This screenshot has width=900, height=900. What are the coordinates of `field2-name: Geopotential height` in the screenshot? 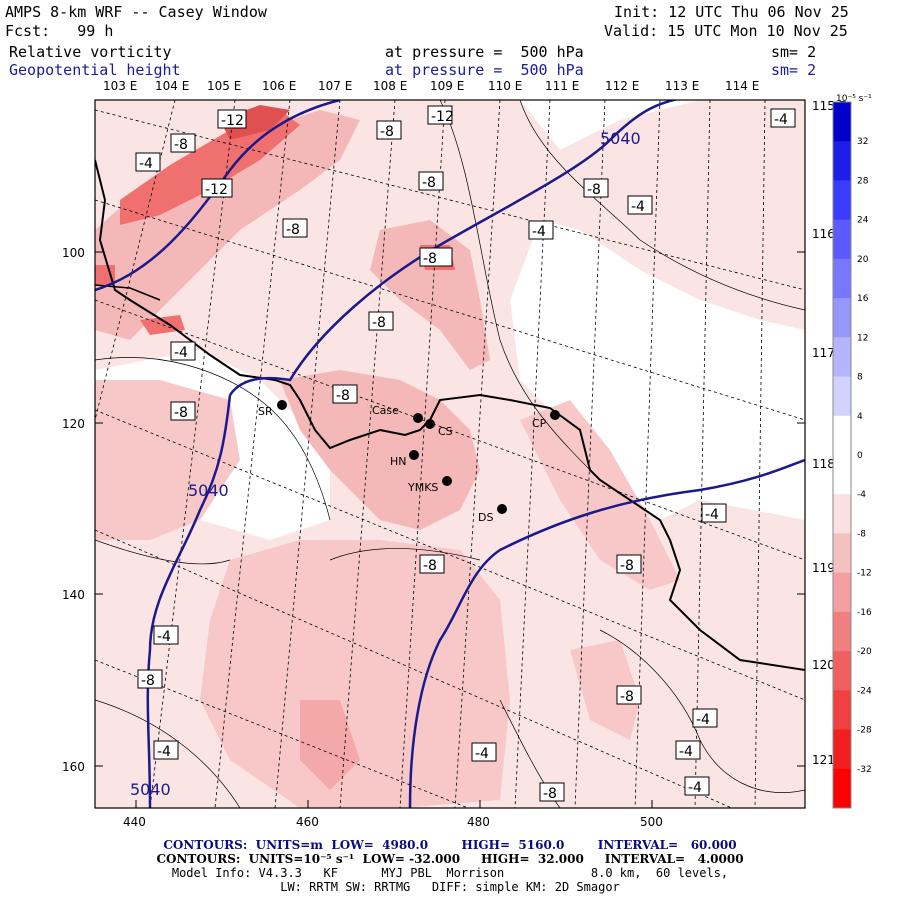 It's located at (95, 70).